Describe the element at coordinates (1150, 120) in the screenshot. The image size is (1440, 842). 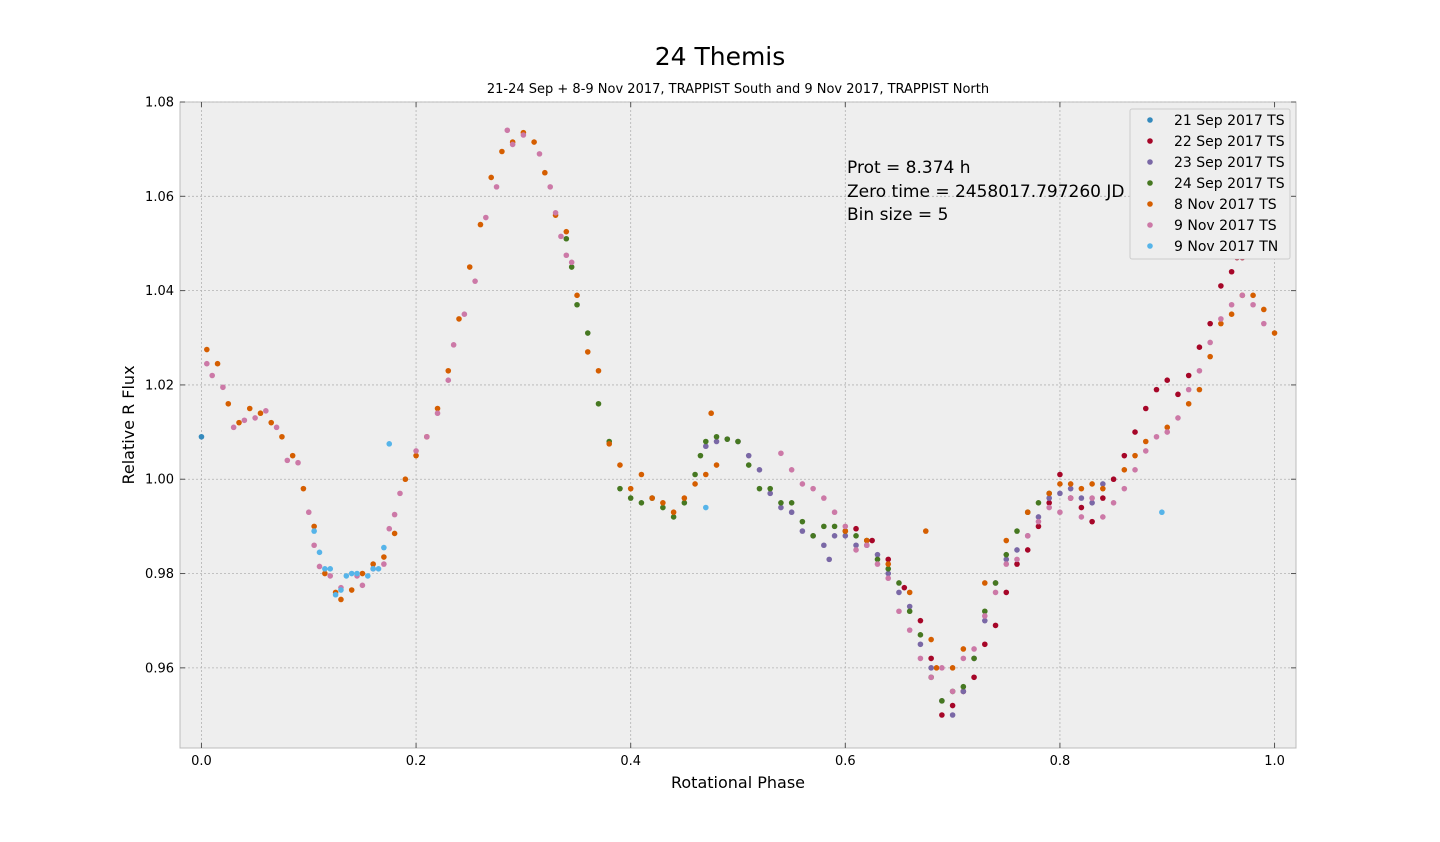
I see `legend-marker` at that location.